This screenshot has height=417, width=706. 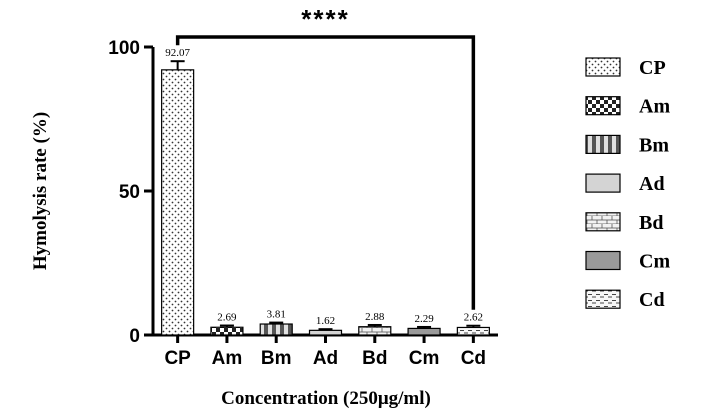 I want to click on bar-bm, so click(x=276, y=329).